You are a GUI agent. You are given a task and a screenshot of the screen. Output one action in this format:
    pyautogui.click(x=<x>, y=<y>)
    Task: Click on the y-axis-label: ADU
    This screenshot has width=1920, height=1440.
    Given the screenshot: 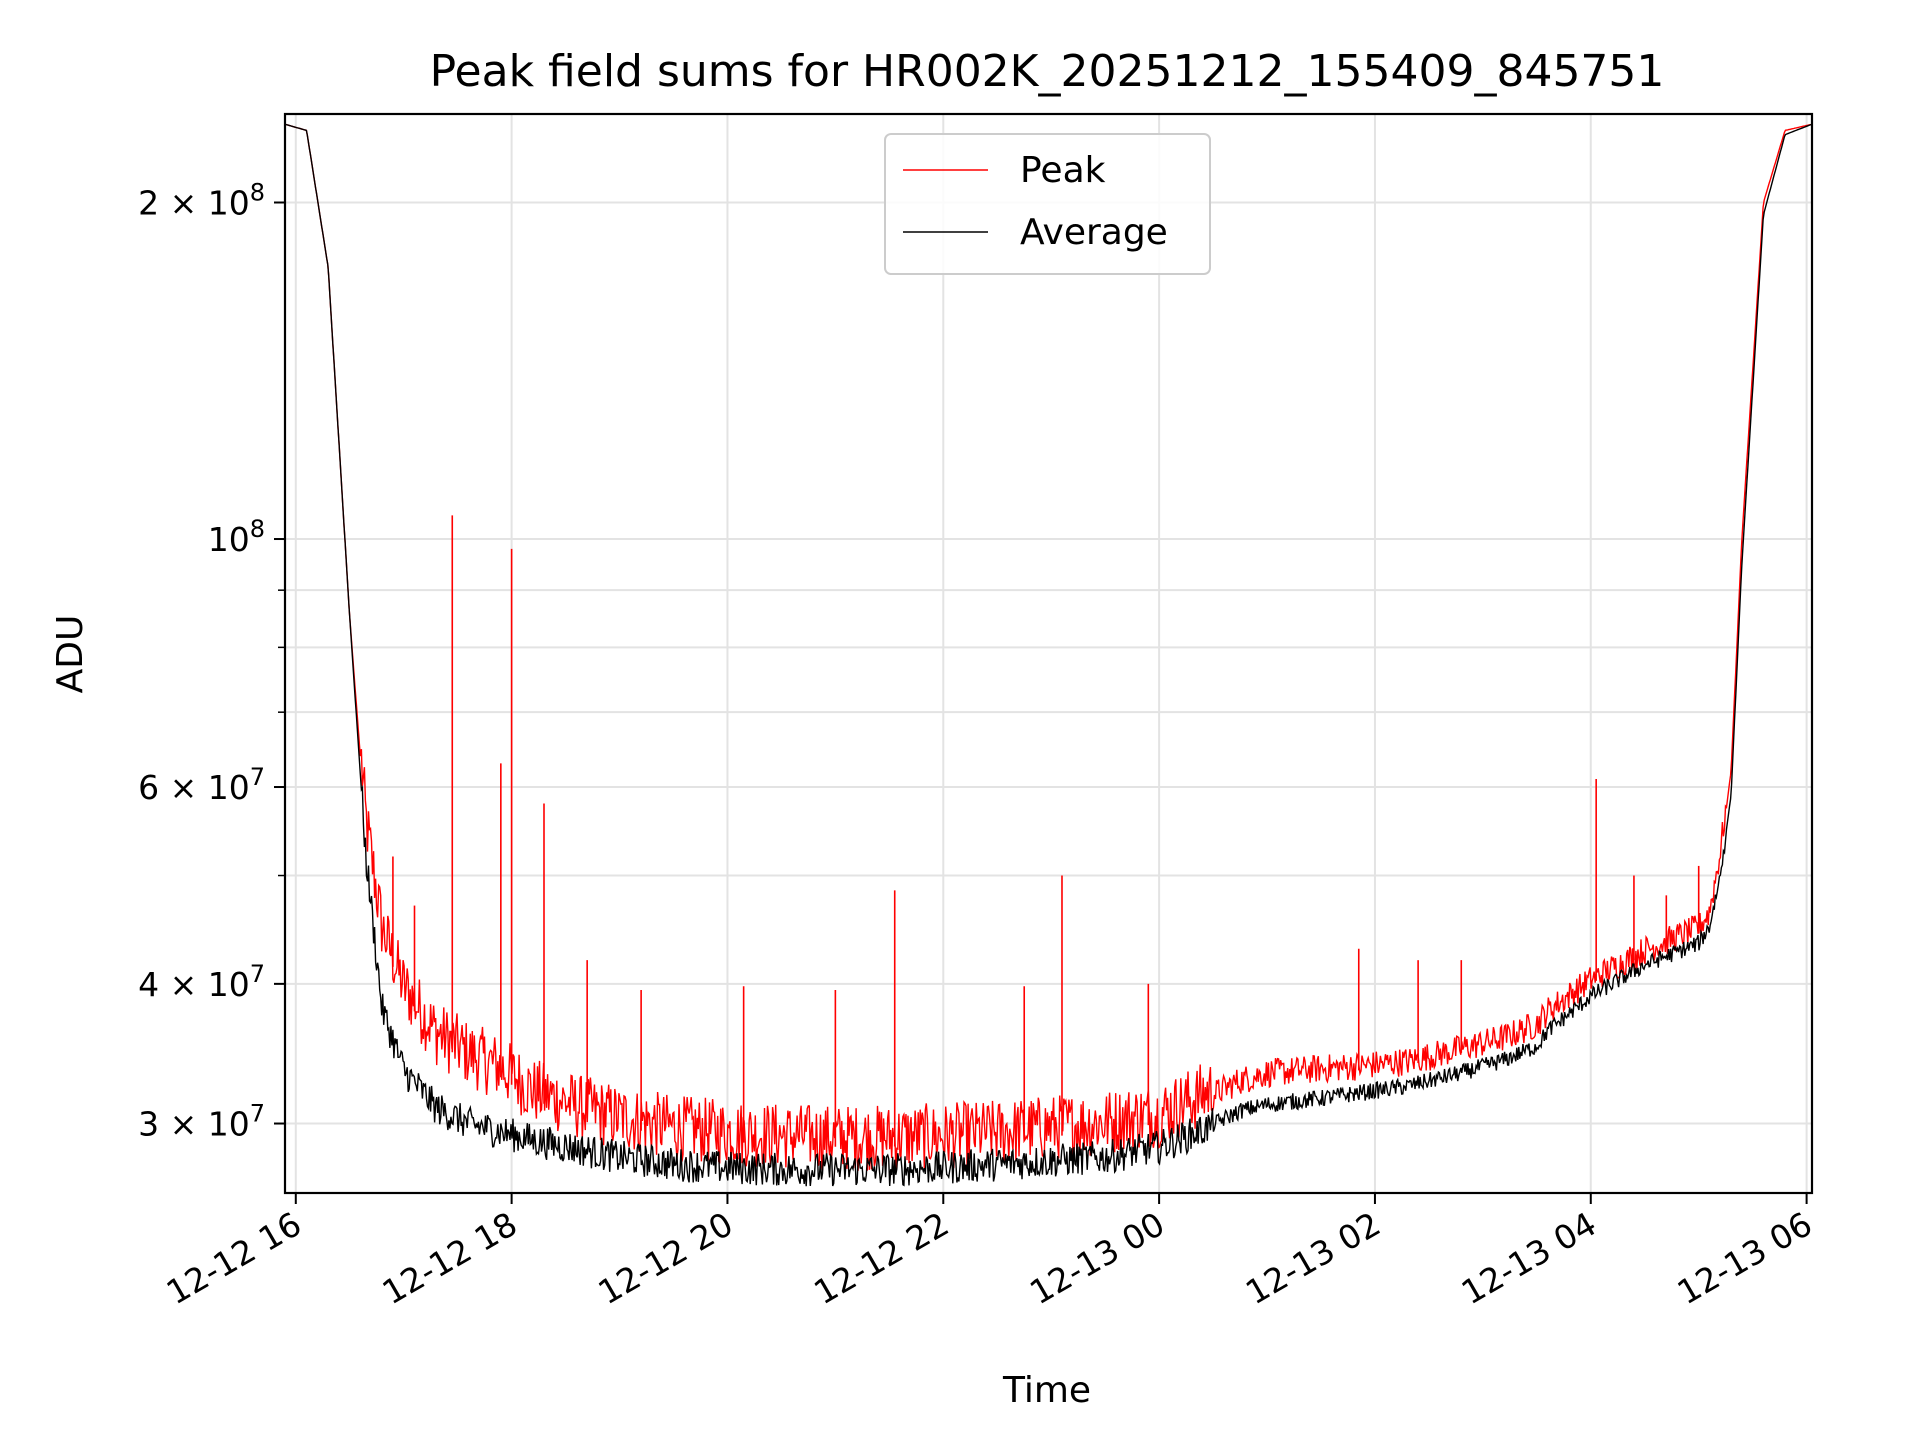 What is the action you would take?
    pyautogui.click(x=70, y=654)
    